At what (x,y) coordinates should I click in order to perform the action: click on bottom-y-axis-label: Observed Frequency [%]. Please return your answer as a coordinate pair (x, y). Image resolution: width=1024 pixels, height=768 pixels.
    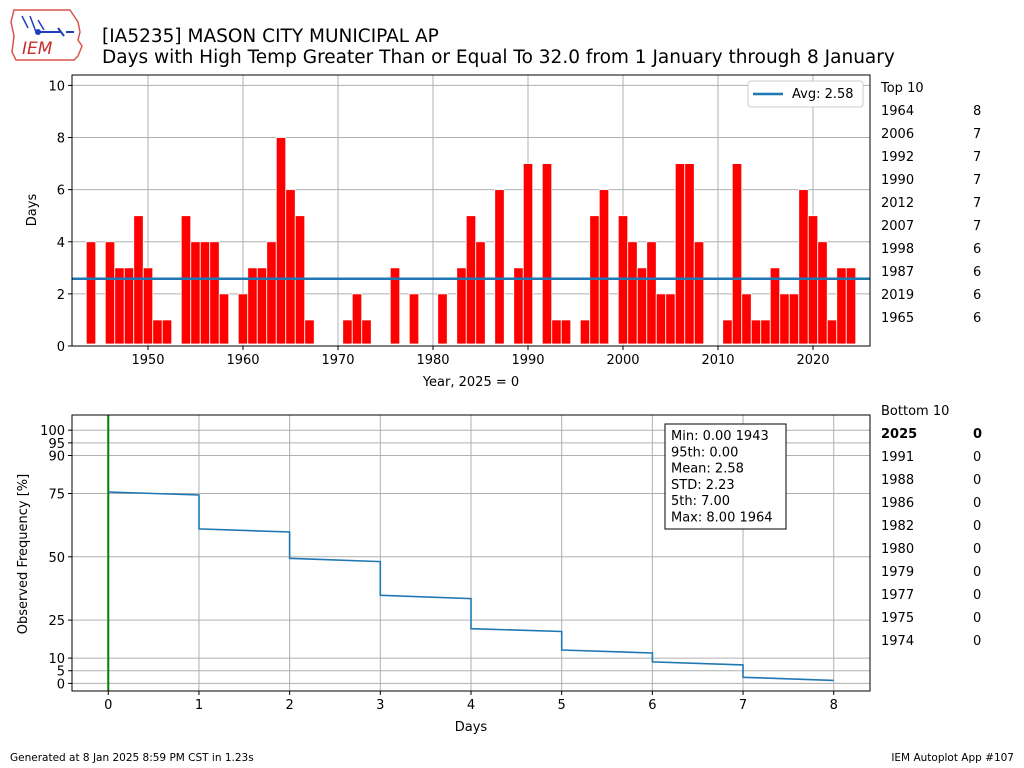
    Looking at the image, I should click on (23, 554).